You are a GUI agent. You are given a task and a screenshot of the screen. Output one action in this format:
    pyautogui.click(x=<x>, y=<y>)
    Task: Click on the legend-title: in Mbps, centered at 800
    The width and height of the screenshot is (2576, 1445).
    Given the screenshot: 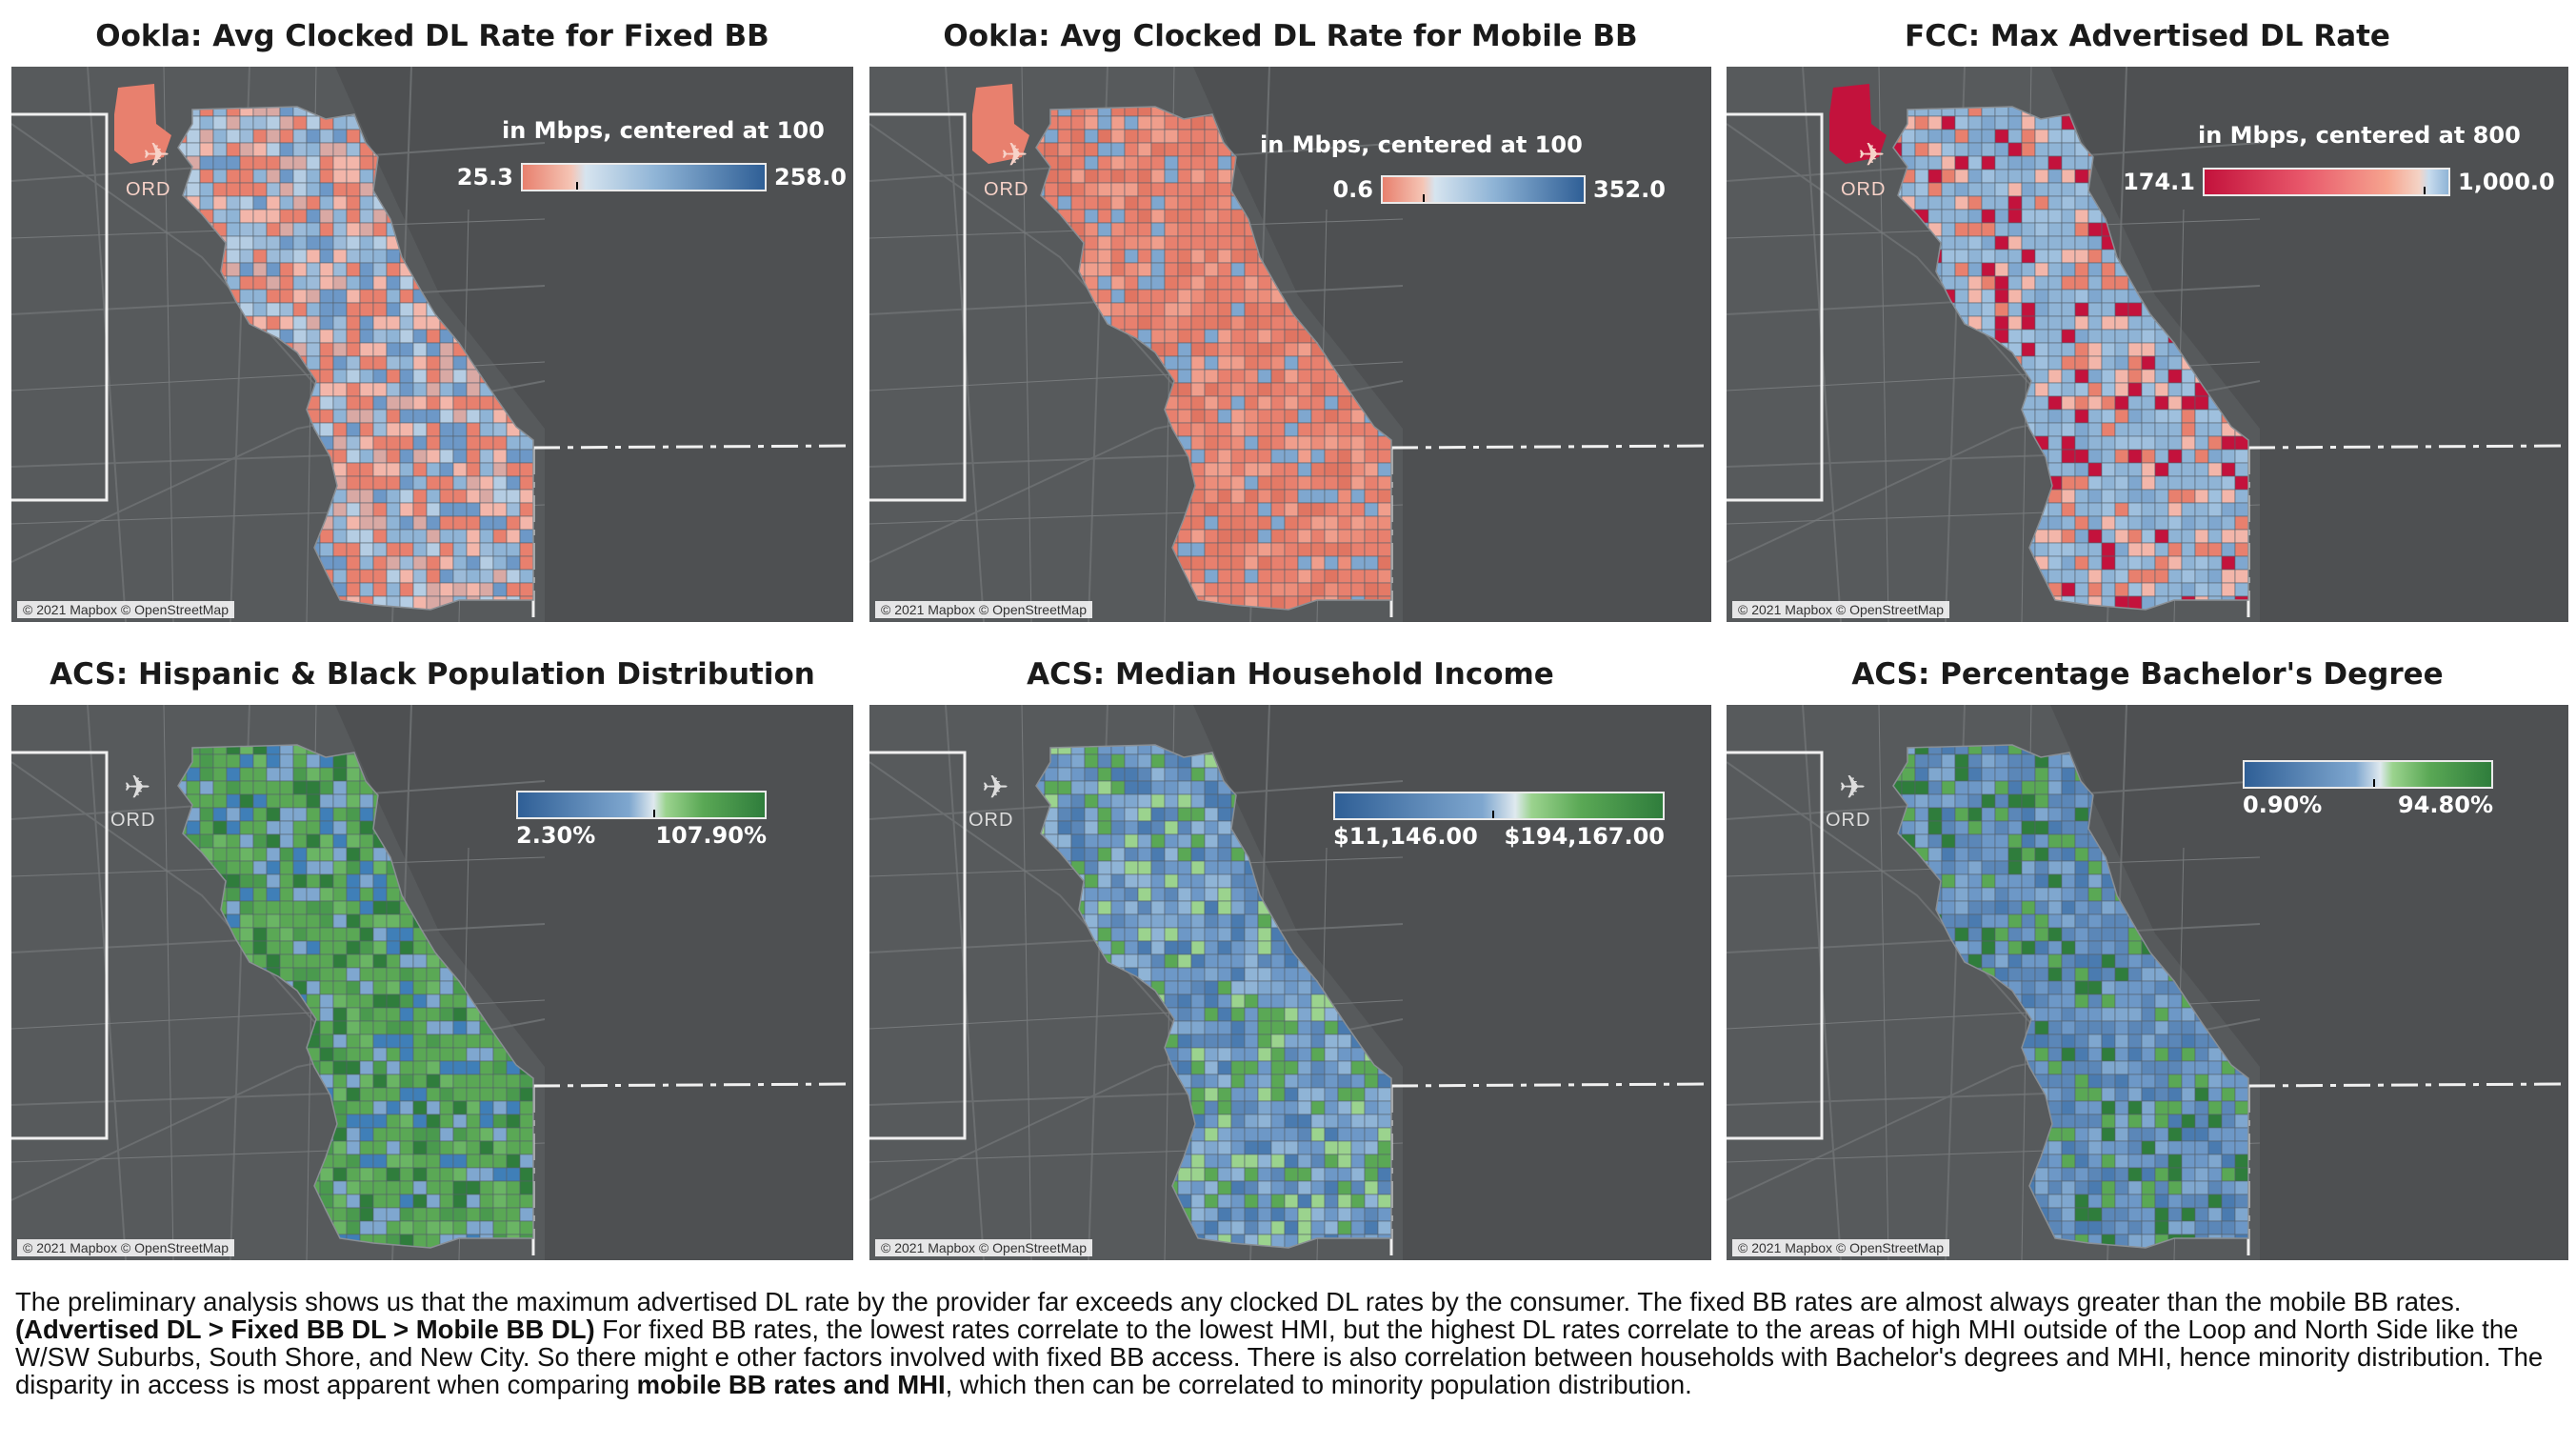 What is the action you would take?
    pyautogui.click(x=2359, y=136)
    